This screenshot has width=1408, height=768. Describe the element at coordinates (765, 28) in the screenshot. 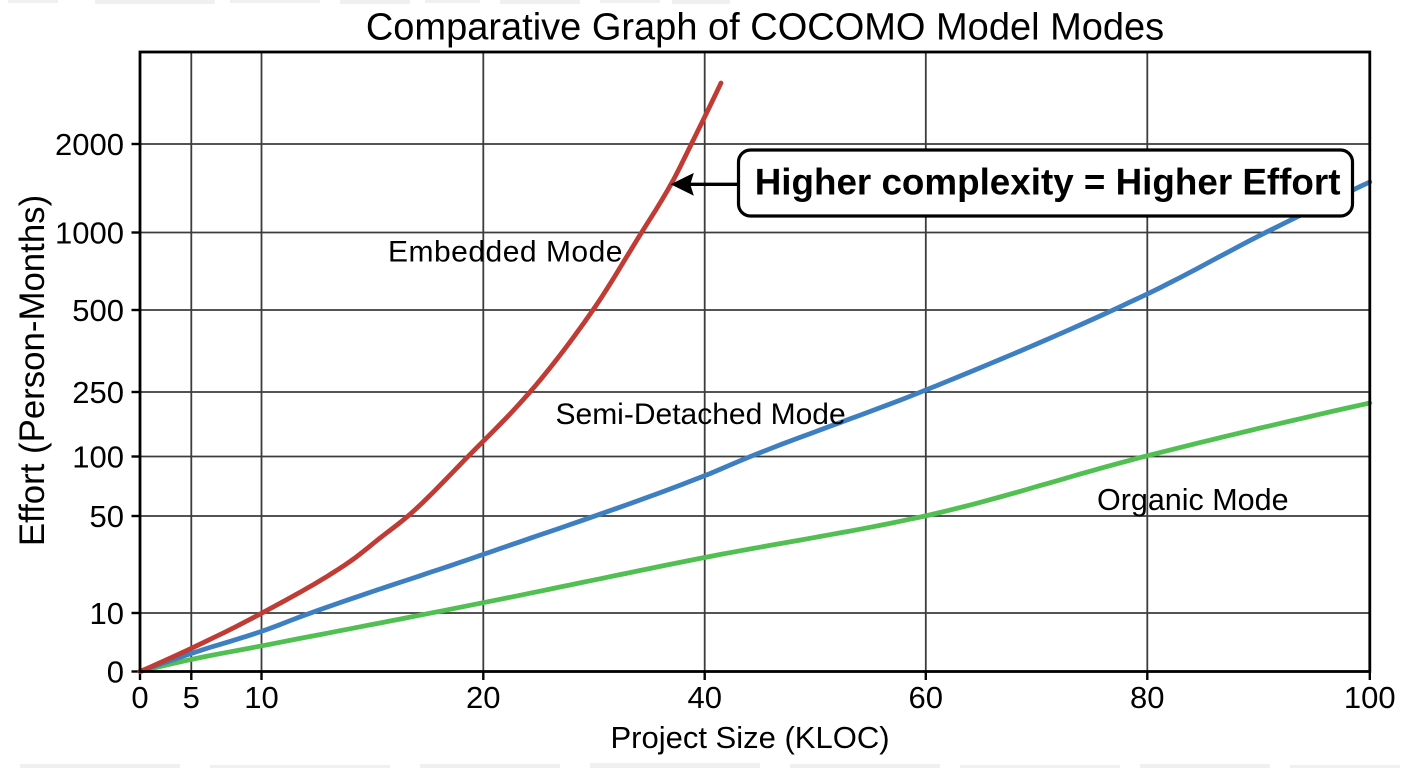

I see `svg-text:Comparative Graph of COCOMO Mo: Comparative Graph of COCOMO Model Modes` at that location.